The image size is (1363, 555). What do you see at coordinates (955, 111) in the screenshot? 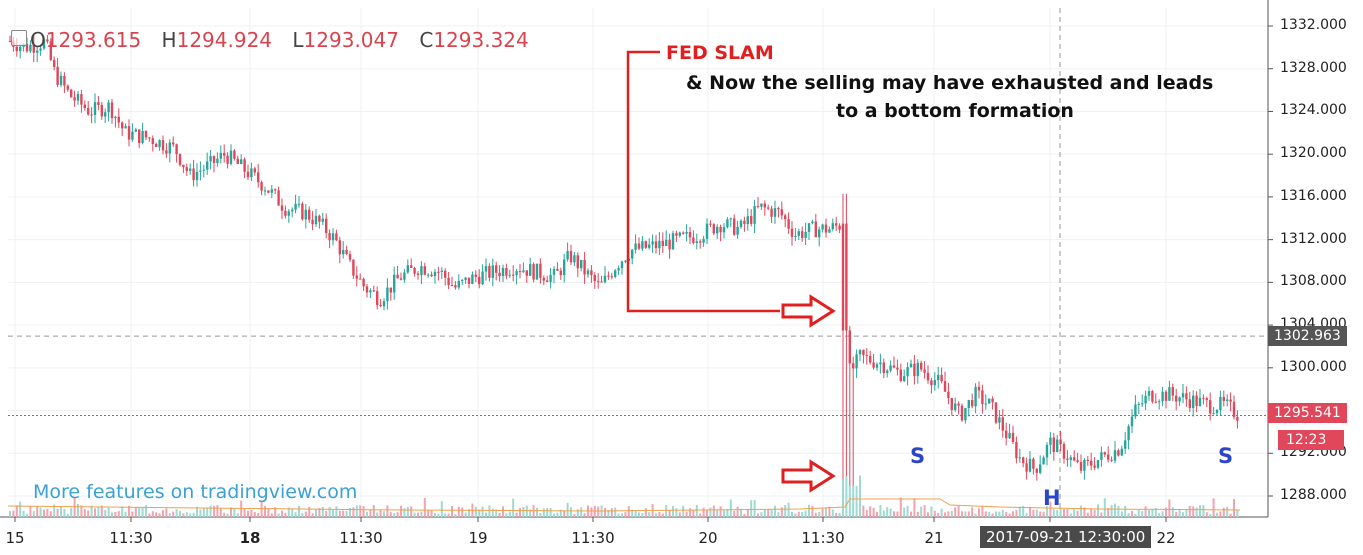
I see `note-line-2: to a bottom formation` at bounding box center [955, 111].